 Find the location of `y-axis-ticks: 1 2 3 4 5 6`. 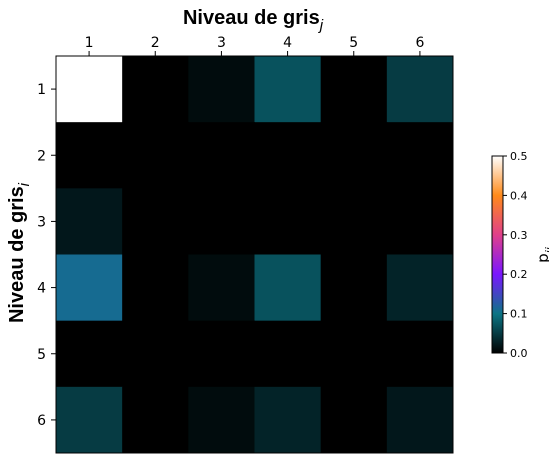

y-axis-ticks: 1 2 3 4 5 6 is located at coordinates (46, 255).